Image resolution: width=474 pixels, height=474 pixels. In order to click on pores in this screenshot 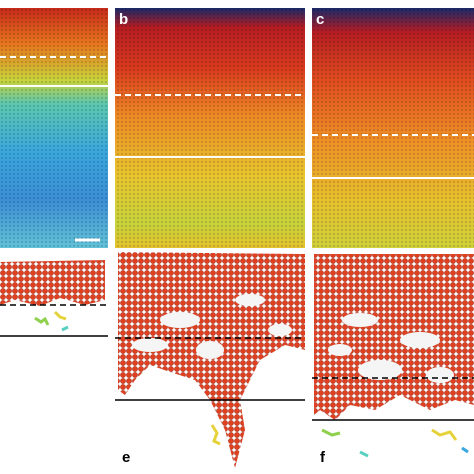, I will do `click(293, 338)`.